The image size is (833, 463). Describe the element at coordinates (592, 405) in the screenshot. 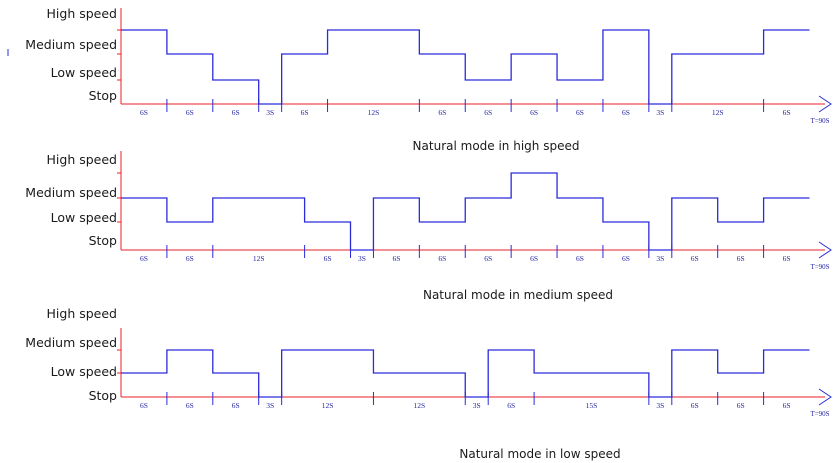

I see `segment-duration-label: 15S` at that location.